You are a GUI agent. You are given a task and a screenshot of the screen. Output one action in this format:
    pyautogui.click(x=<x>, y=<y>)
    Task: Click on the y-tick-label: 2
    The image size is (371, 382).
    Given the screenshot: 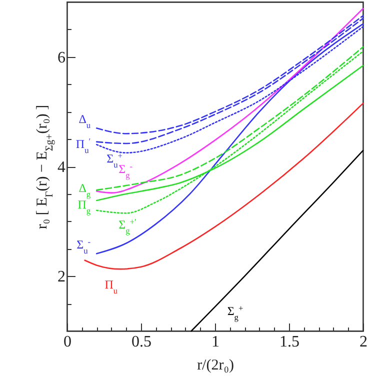 What is the action you would take?
    pyautogui.click(x=62, y=277)
    